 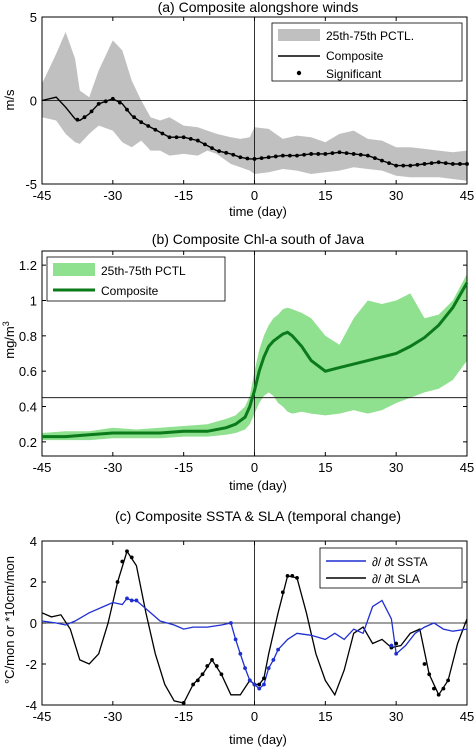 I want to click on panel-b-legend-band-swatch, so click(x=74, y=269).